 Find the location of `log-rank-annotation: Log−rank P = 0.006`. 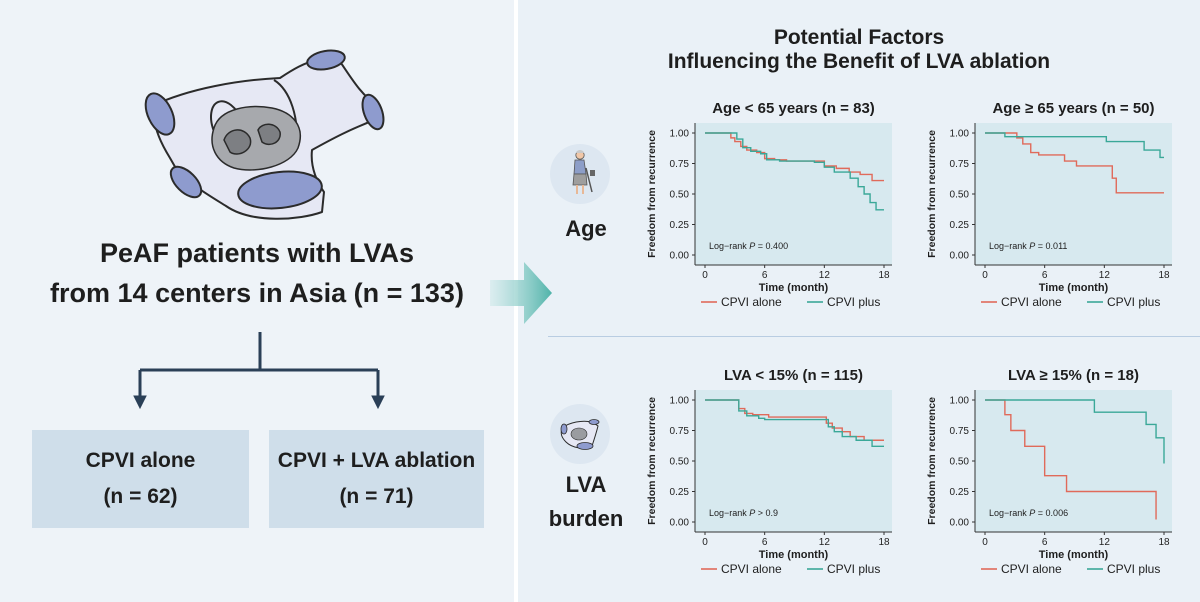

log-rank-annotation: Log−rank P = 0.006 is located at coordinates (1028, 513).